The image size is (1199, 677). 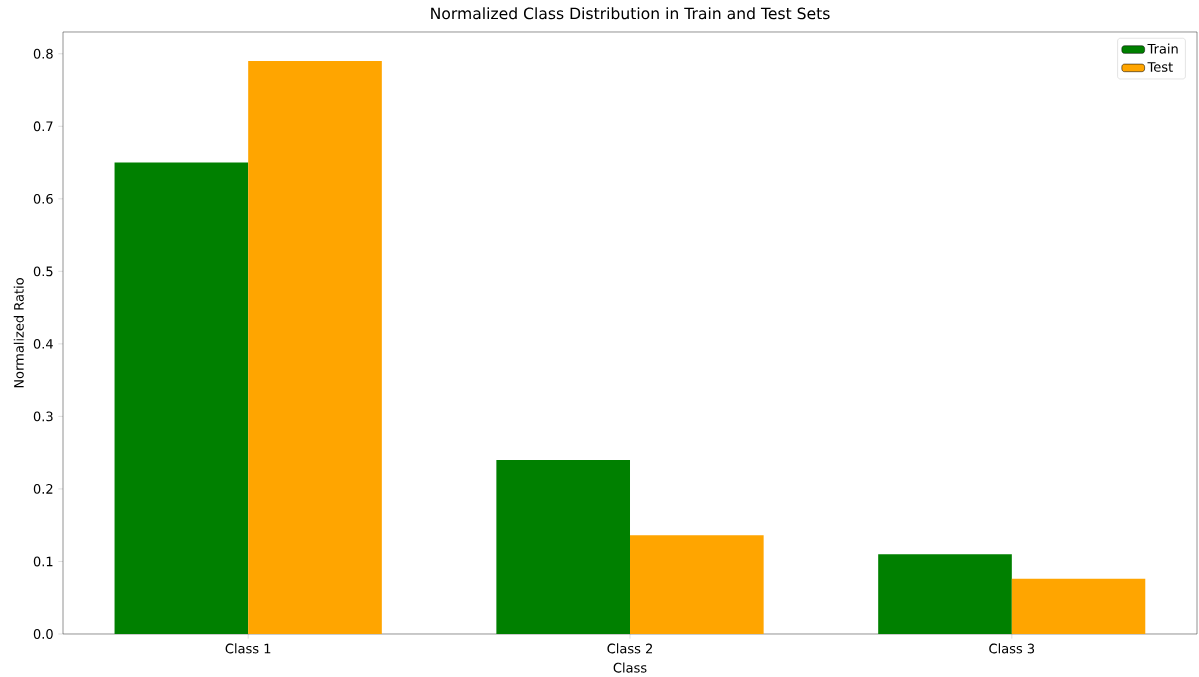 I want to click on y-tick-label: 0.6, so click(x=43, y=198).